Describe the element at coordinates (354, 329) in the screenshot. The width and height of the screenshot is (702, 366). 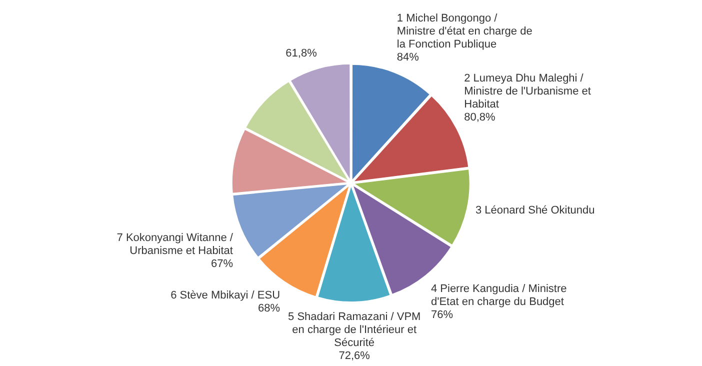
I see `slice-label: 5 Shadari Ramazani / VPM en charge de l'Intérieur et Sécurité` at that location.